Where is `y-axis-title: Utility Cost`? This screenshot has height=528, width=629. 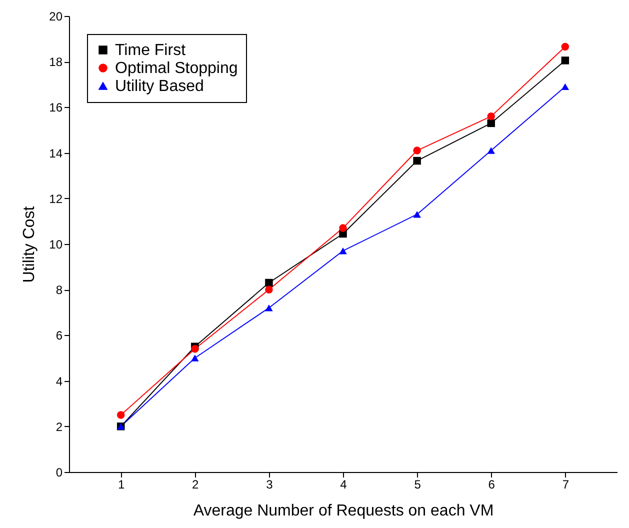 y-axis-title: Utility Cost is located at coordinates (29, 244).